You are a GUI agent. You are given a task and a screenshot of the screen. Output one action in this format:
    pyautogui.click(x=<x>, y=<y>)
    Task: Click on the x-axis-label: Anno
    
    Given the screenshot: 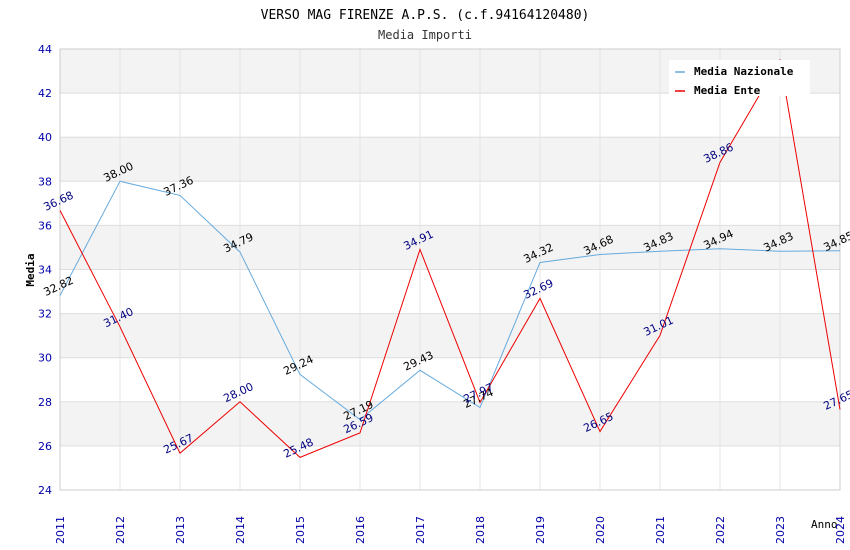 What is the action you would take?
    pyautogui.click(x=824, y=524)
    